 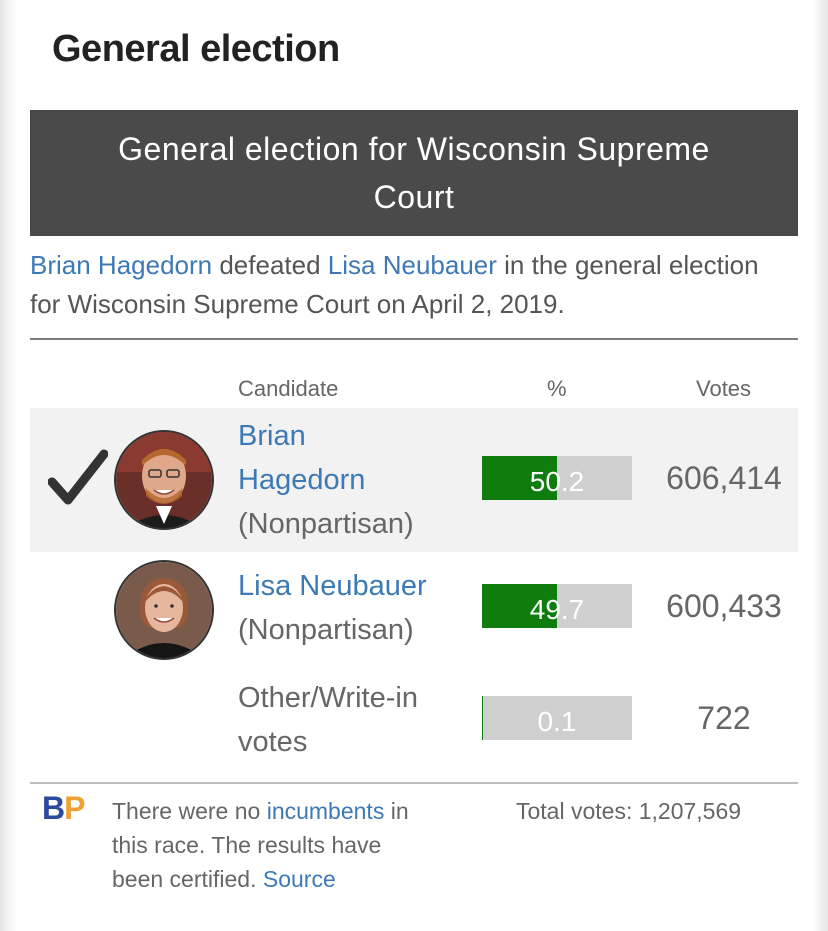 I want to click on incumbents-link: incumbents, so click(x=325, y=811).